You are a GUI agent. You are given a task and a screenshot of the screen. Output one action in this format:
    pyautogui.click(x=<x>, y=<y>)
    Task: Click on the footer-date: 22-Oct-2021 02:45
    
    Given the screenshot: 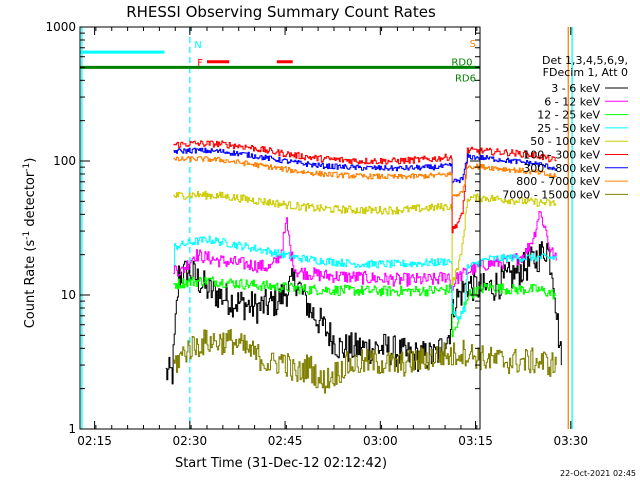 What is the action you would take?
    pyautogui.click(x=598, y=473)
    